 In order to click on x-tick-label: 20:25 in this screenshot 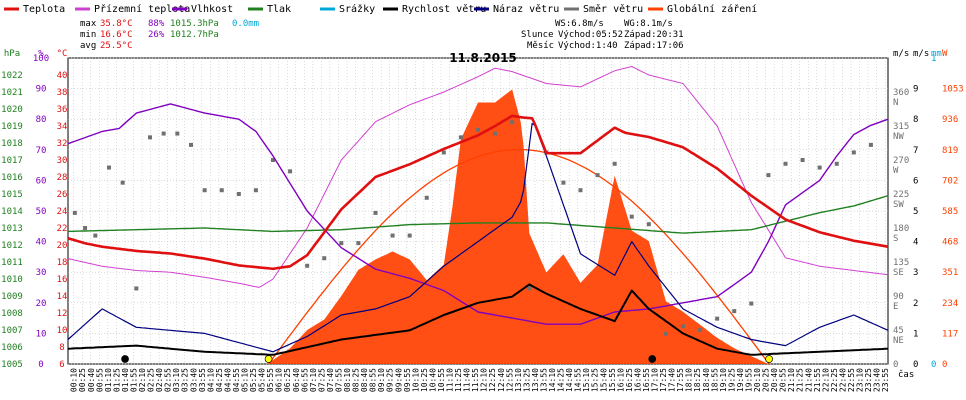, I will do `click(766, 380)`.